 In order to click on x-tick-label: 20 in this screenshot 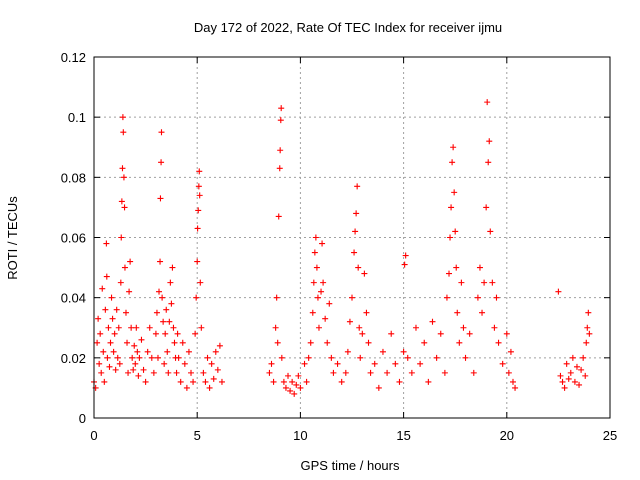, I will do `click(507, 435)`.